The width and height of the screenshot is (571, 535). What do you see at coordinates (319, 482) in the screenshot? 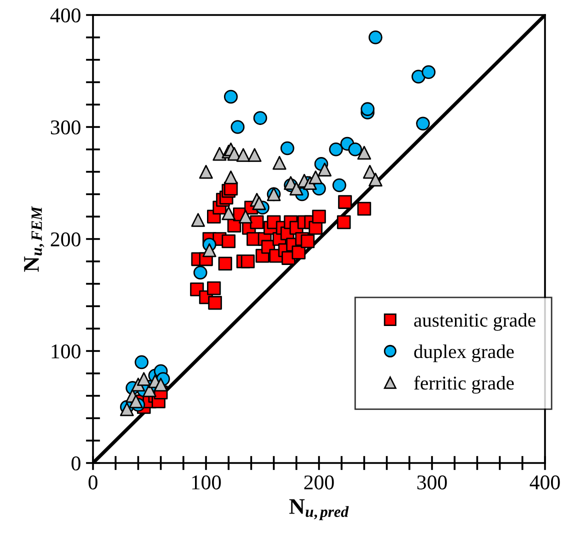
I see `x-tick-label: 200` at bounding box center [319, 482].